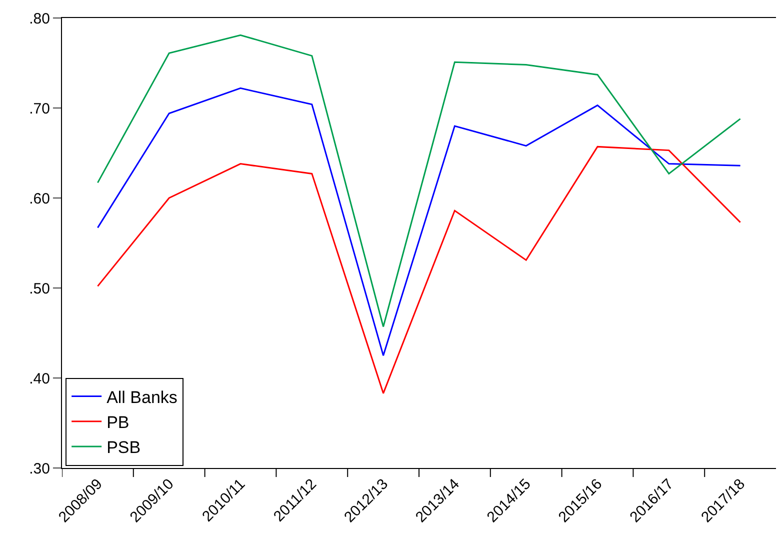  Describe the element at coordinates (39, 289) in the screenshot. I see `y-tick-label: .50` at that location.